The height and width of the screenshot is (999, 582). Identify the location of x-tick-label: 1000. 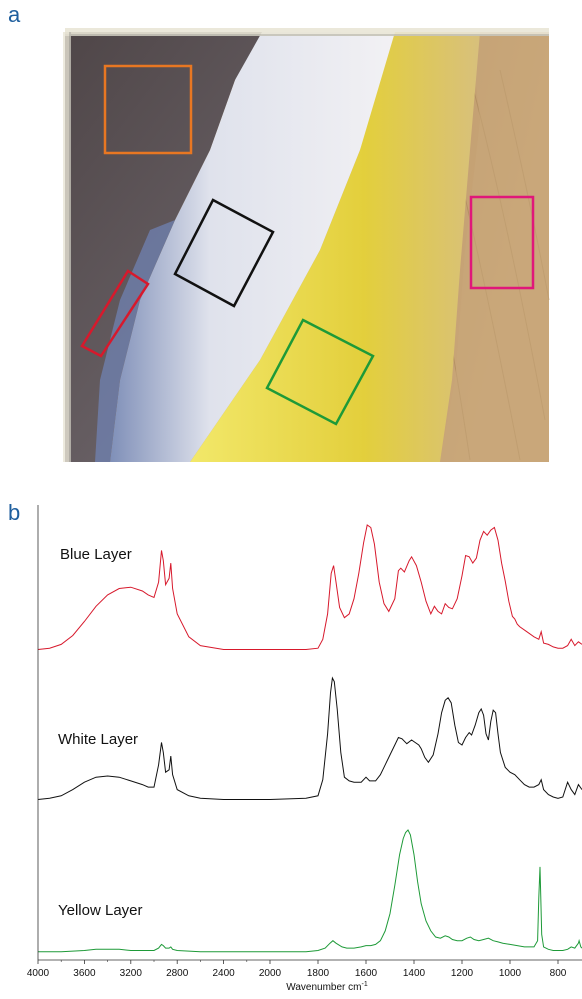
(510, 973).